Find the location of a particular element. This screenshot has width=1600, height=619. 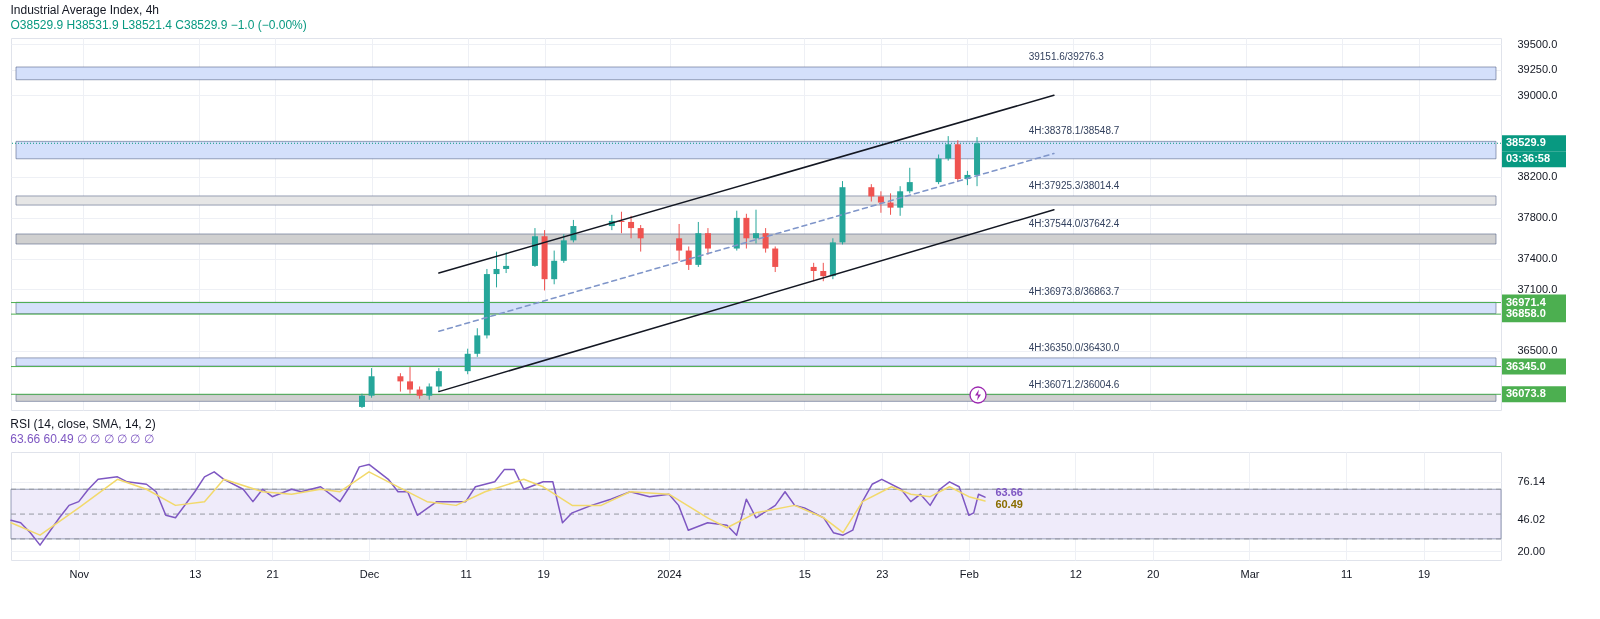

band-label: 4H:36973.8/36863.7 is located at coordinates (1074, 292).